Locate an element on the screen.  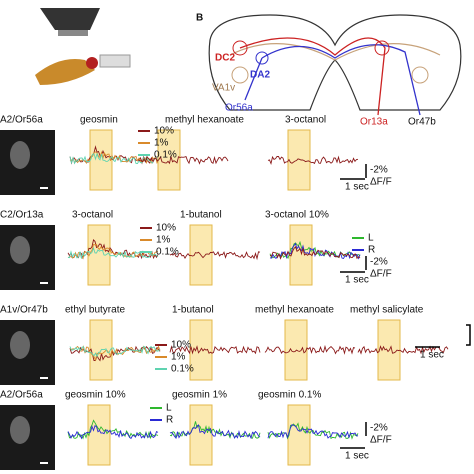
stimulus-label: geosmin 0.1% is located at coordinates (289, 395).